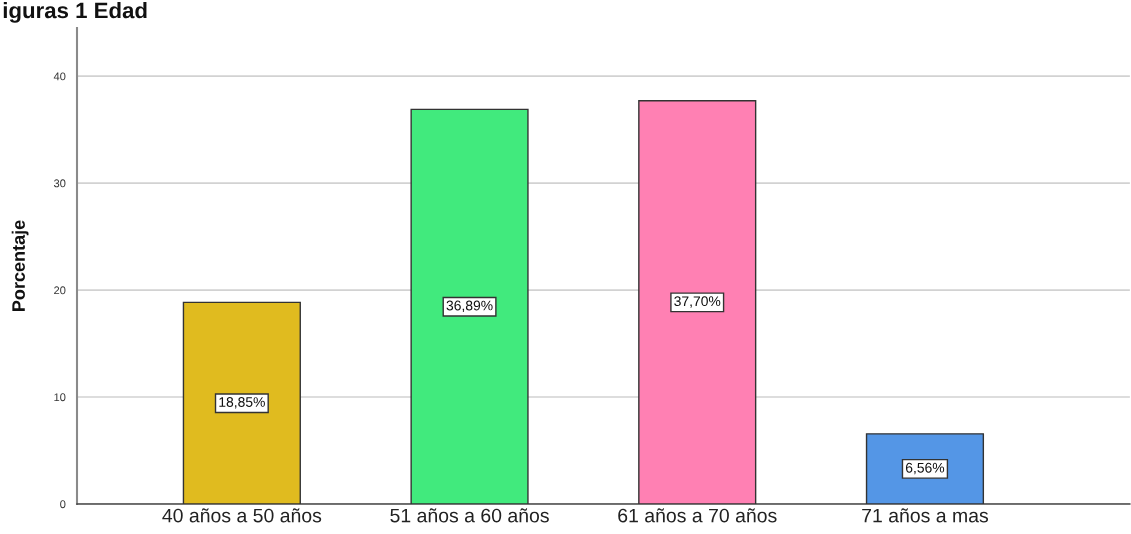 The image size is (1131, 534). I want to click on chart-title: iguras 1 Edad, so click(75, 12).